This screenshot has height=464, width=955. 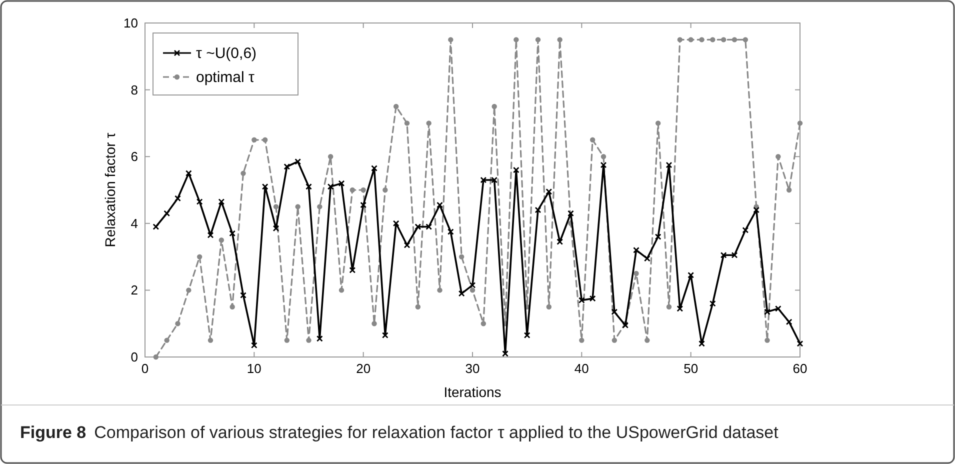 I want to click on y-tick-label: 8, so click(x=134, y=90).